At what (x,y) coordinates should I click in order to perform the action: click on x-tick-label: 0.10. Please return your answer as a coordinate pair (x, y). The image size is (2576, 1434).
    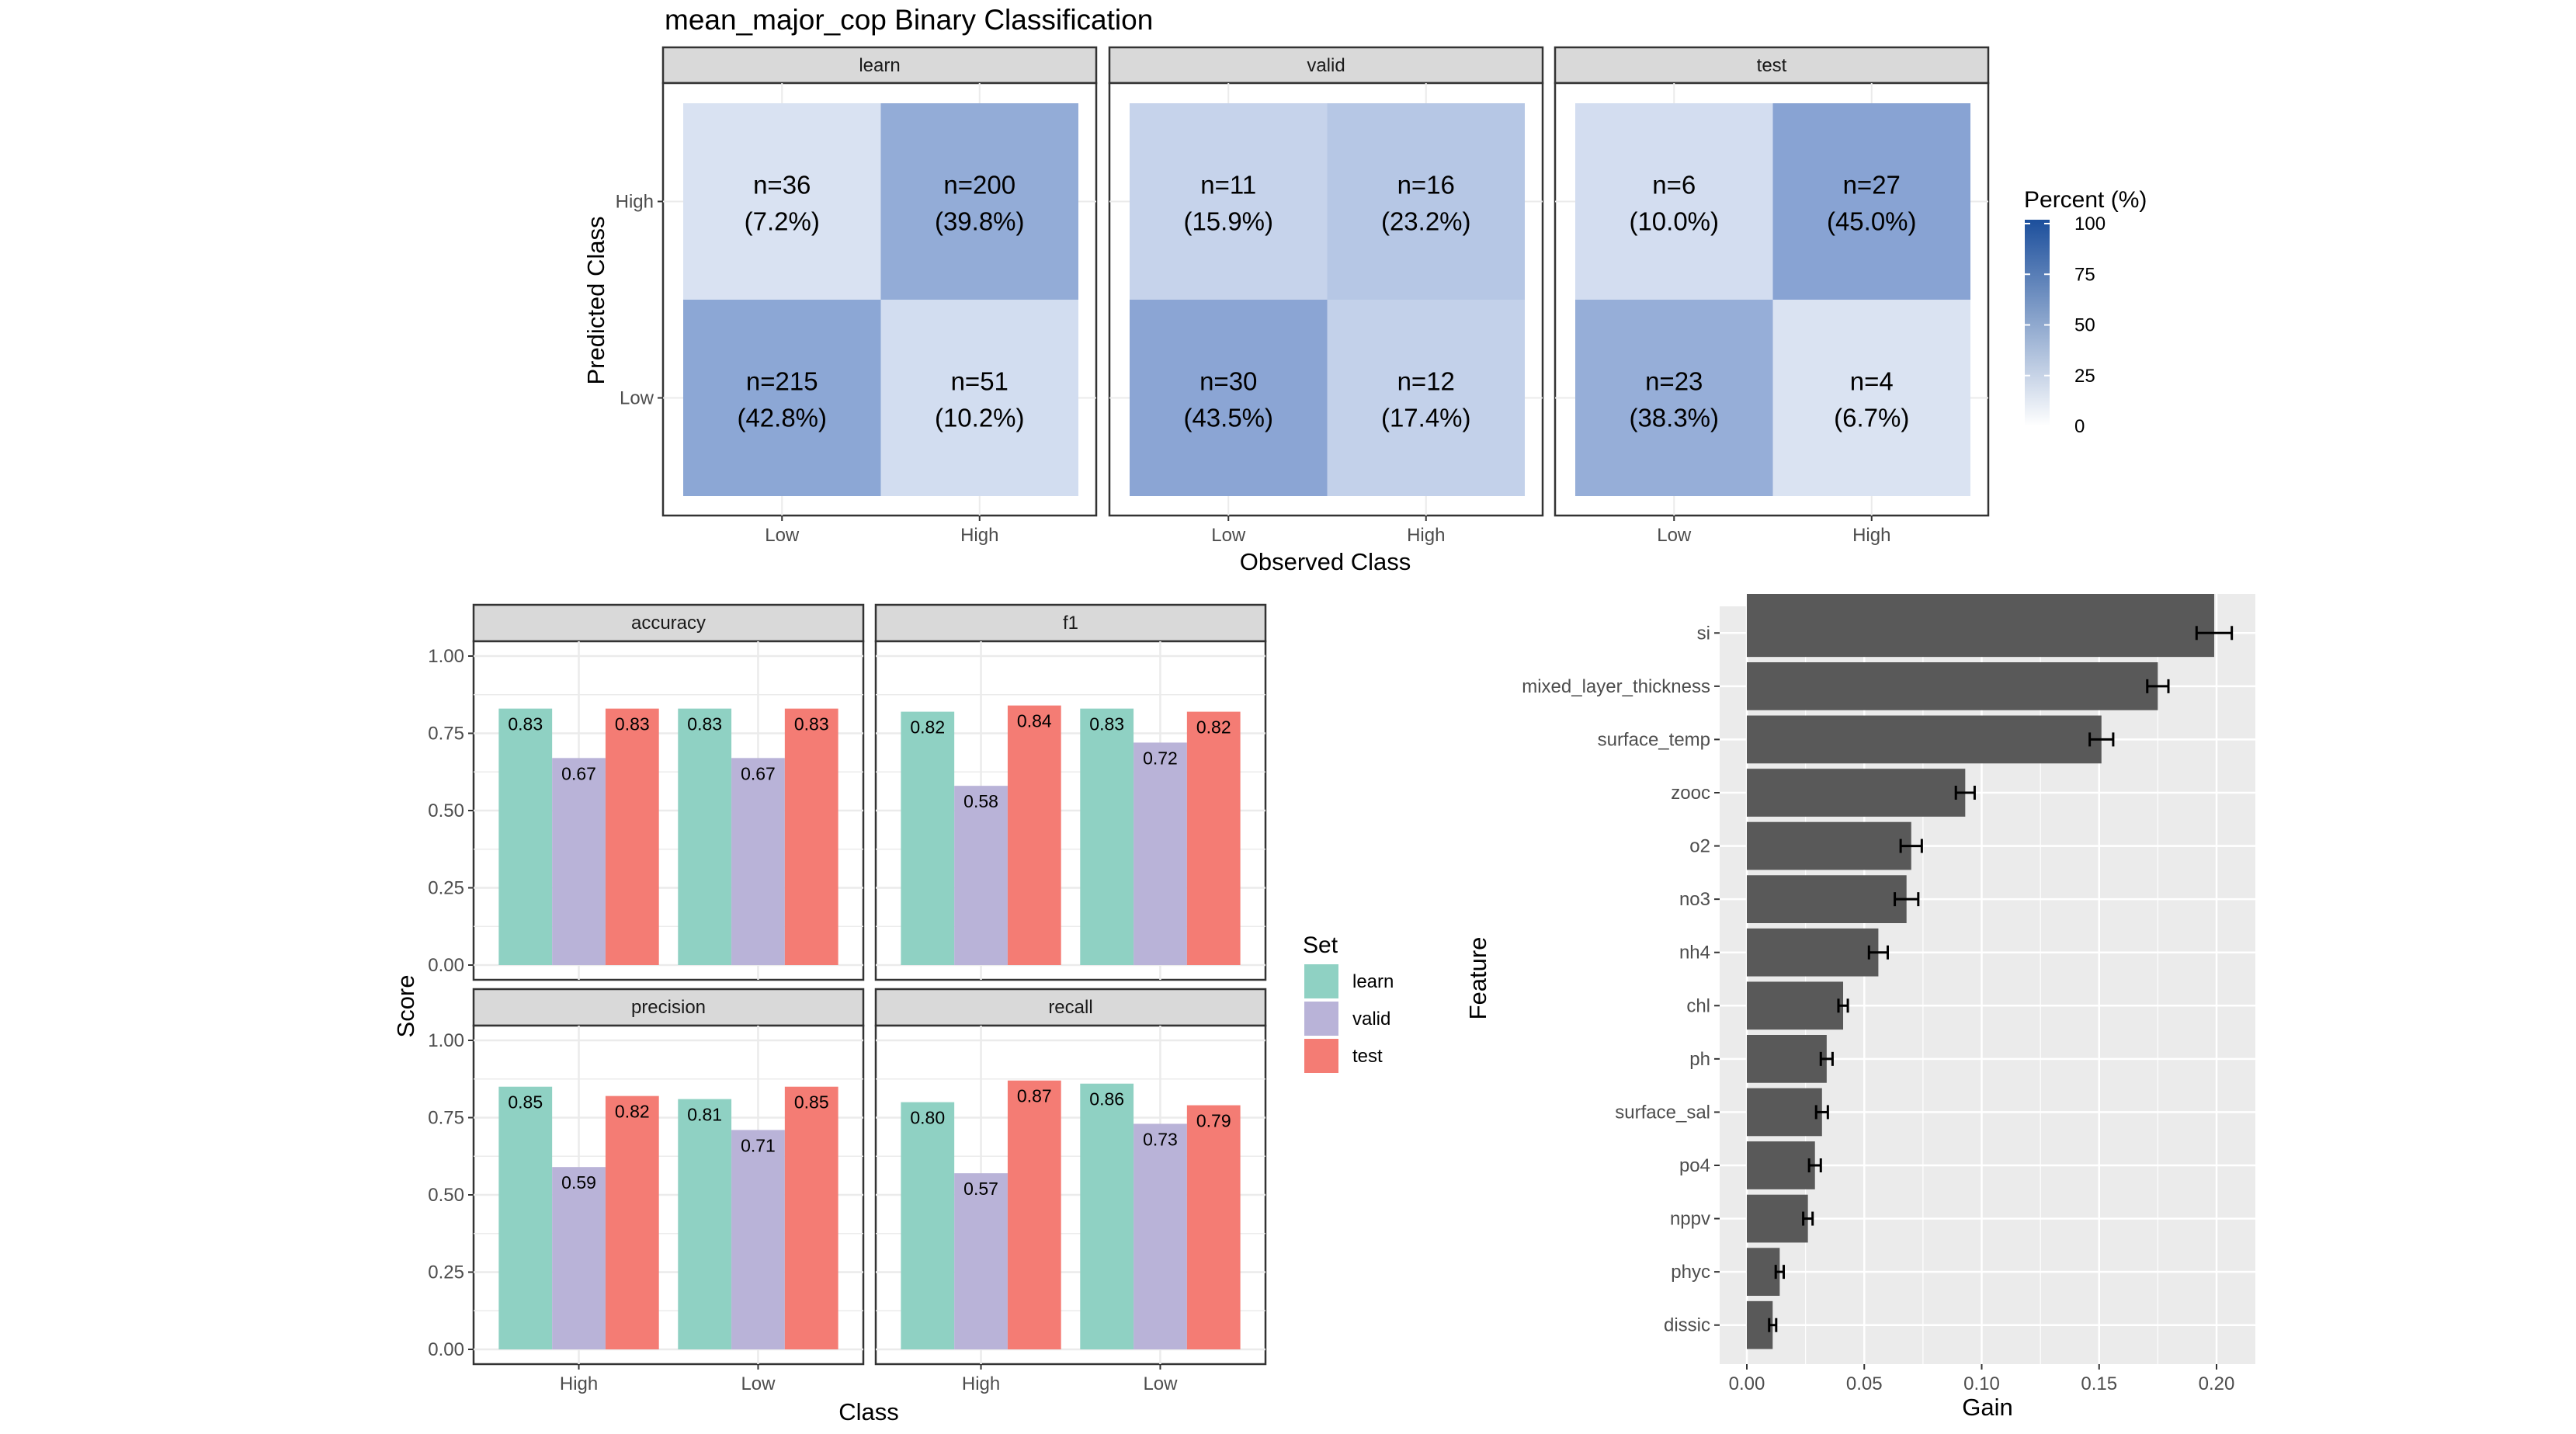
    Looking at the image, I should click on (1981, 1383).